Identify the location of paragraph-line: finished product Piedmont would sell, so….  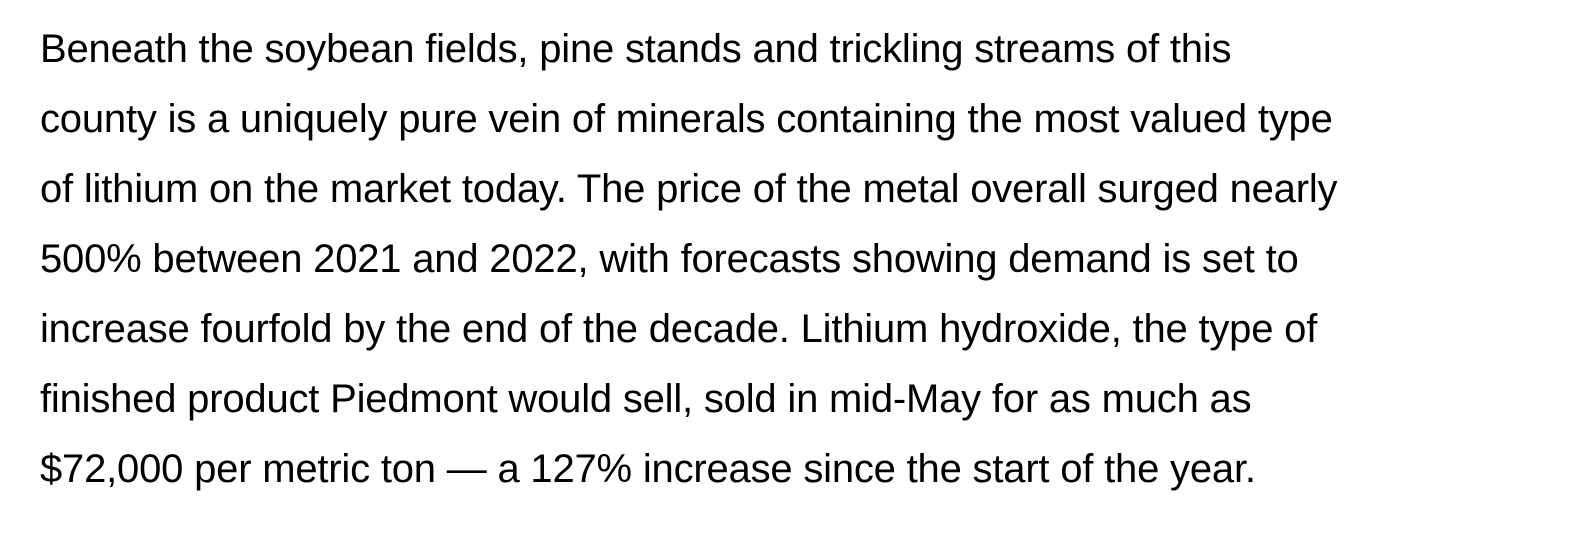
(646, 399).